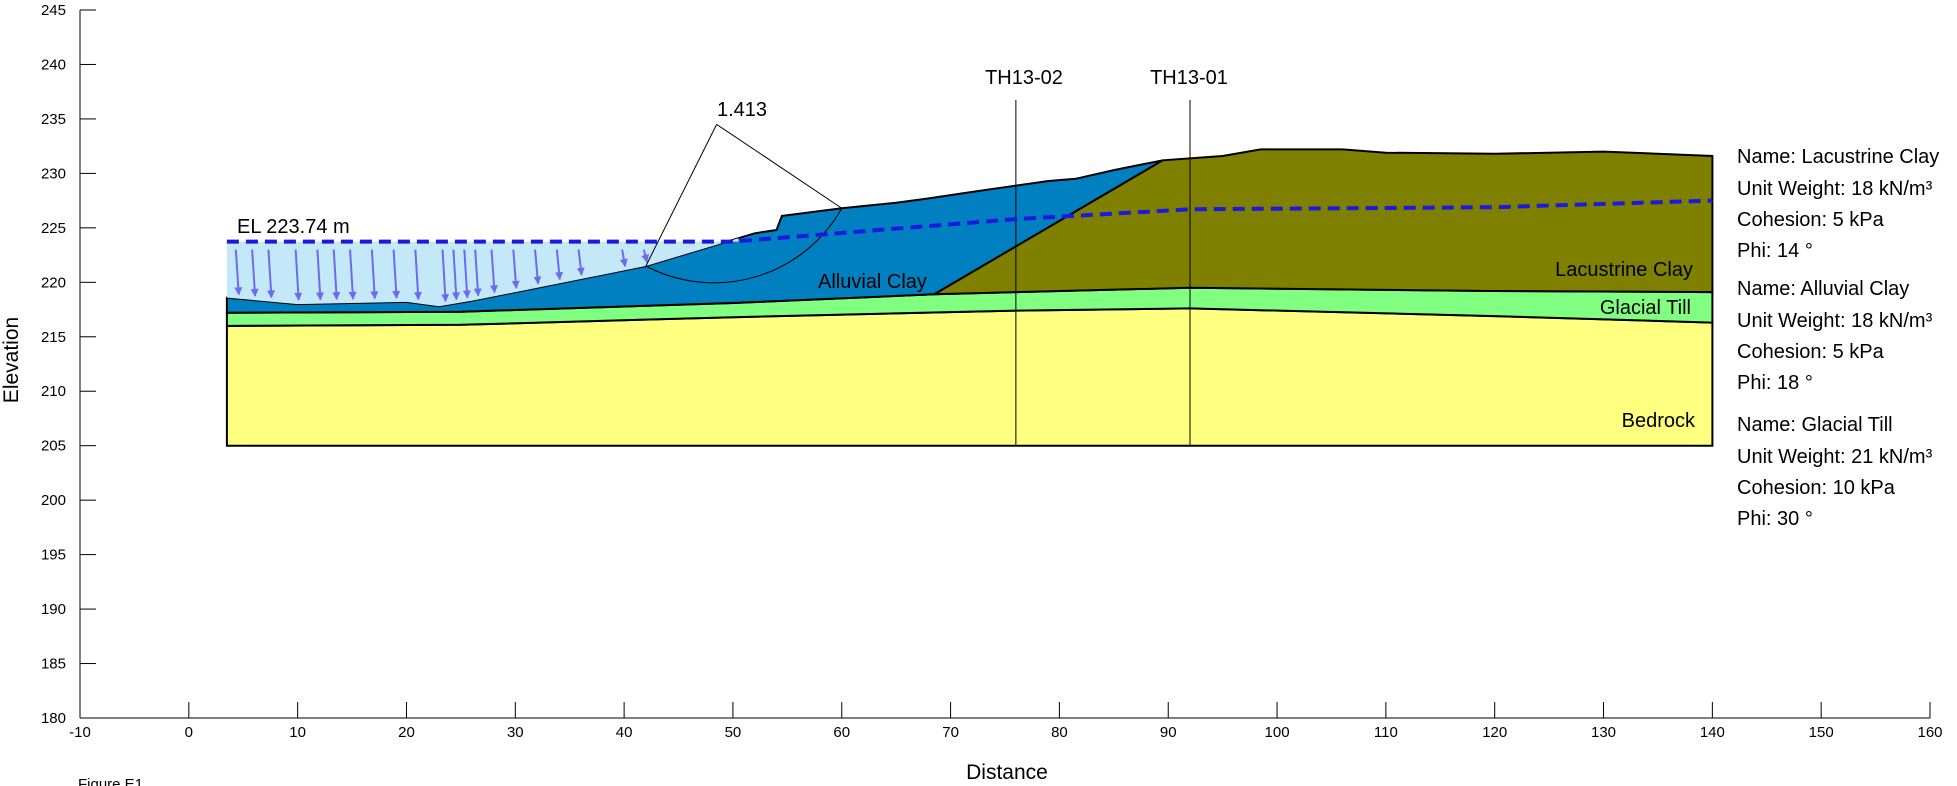 The width and height of the screenshot is (1957, 786). Describe the element at coordinates (1645, 308) in the screenshot. I see `layer-label-glacial-till: Glacial Till` at that location.